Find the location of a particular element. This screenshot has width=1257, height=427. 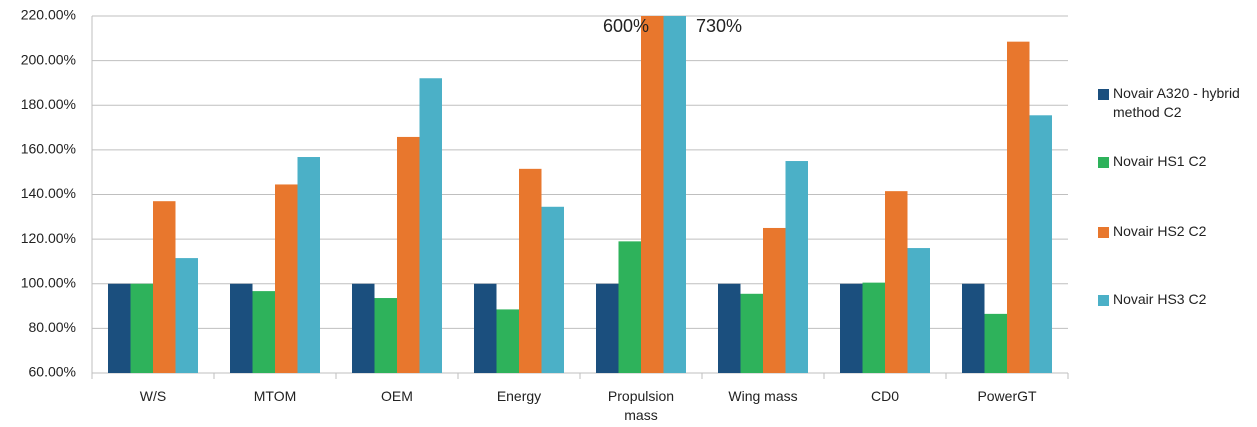

legend-label: Novair A320 - hybrid method C2 is located at coordinates (1176, 102).